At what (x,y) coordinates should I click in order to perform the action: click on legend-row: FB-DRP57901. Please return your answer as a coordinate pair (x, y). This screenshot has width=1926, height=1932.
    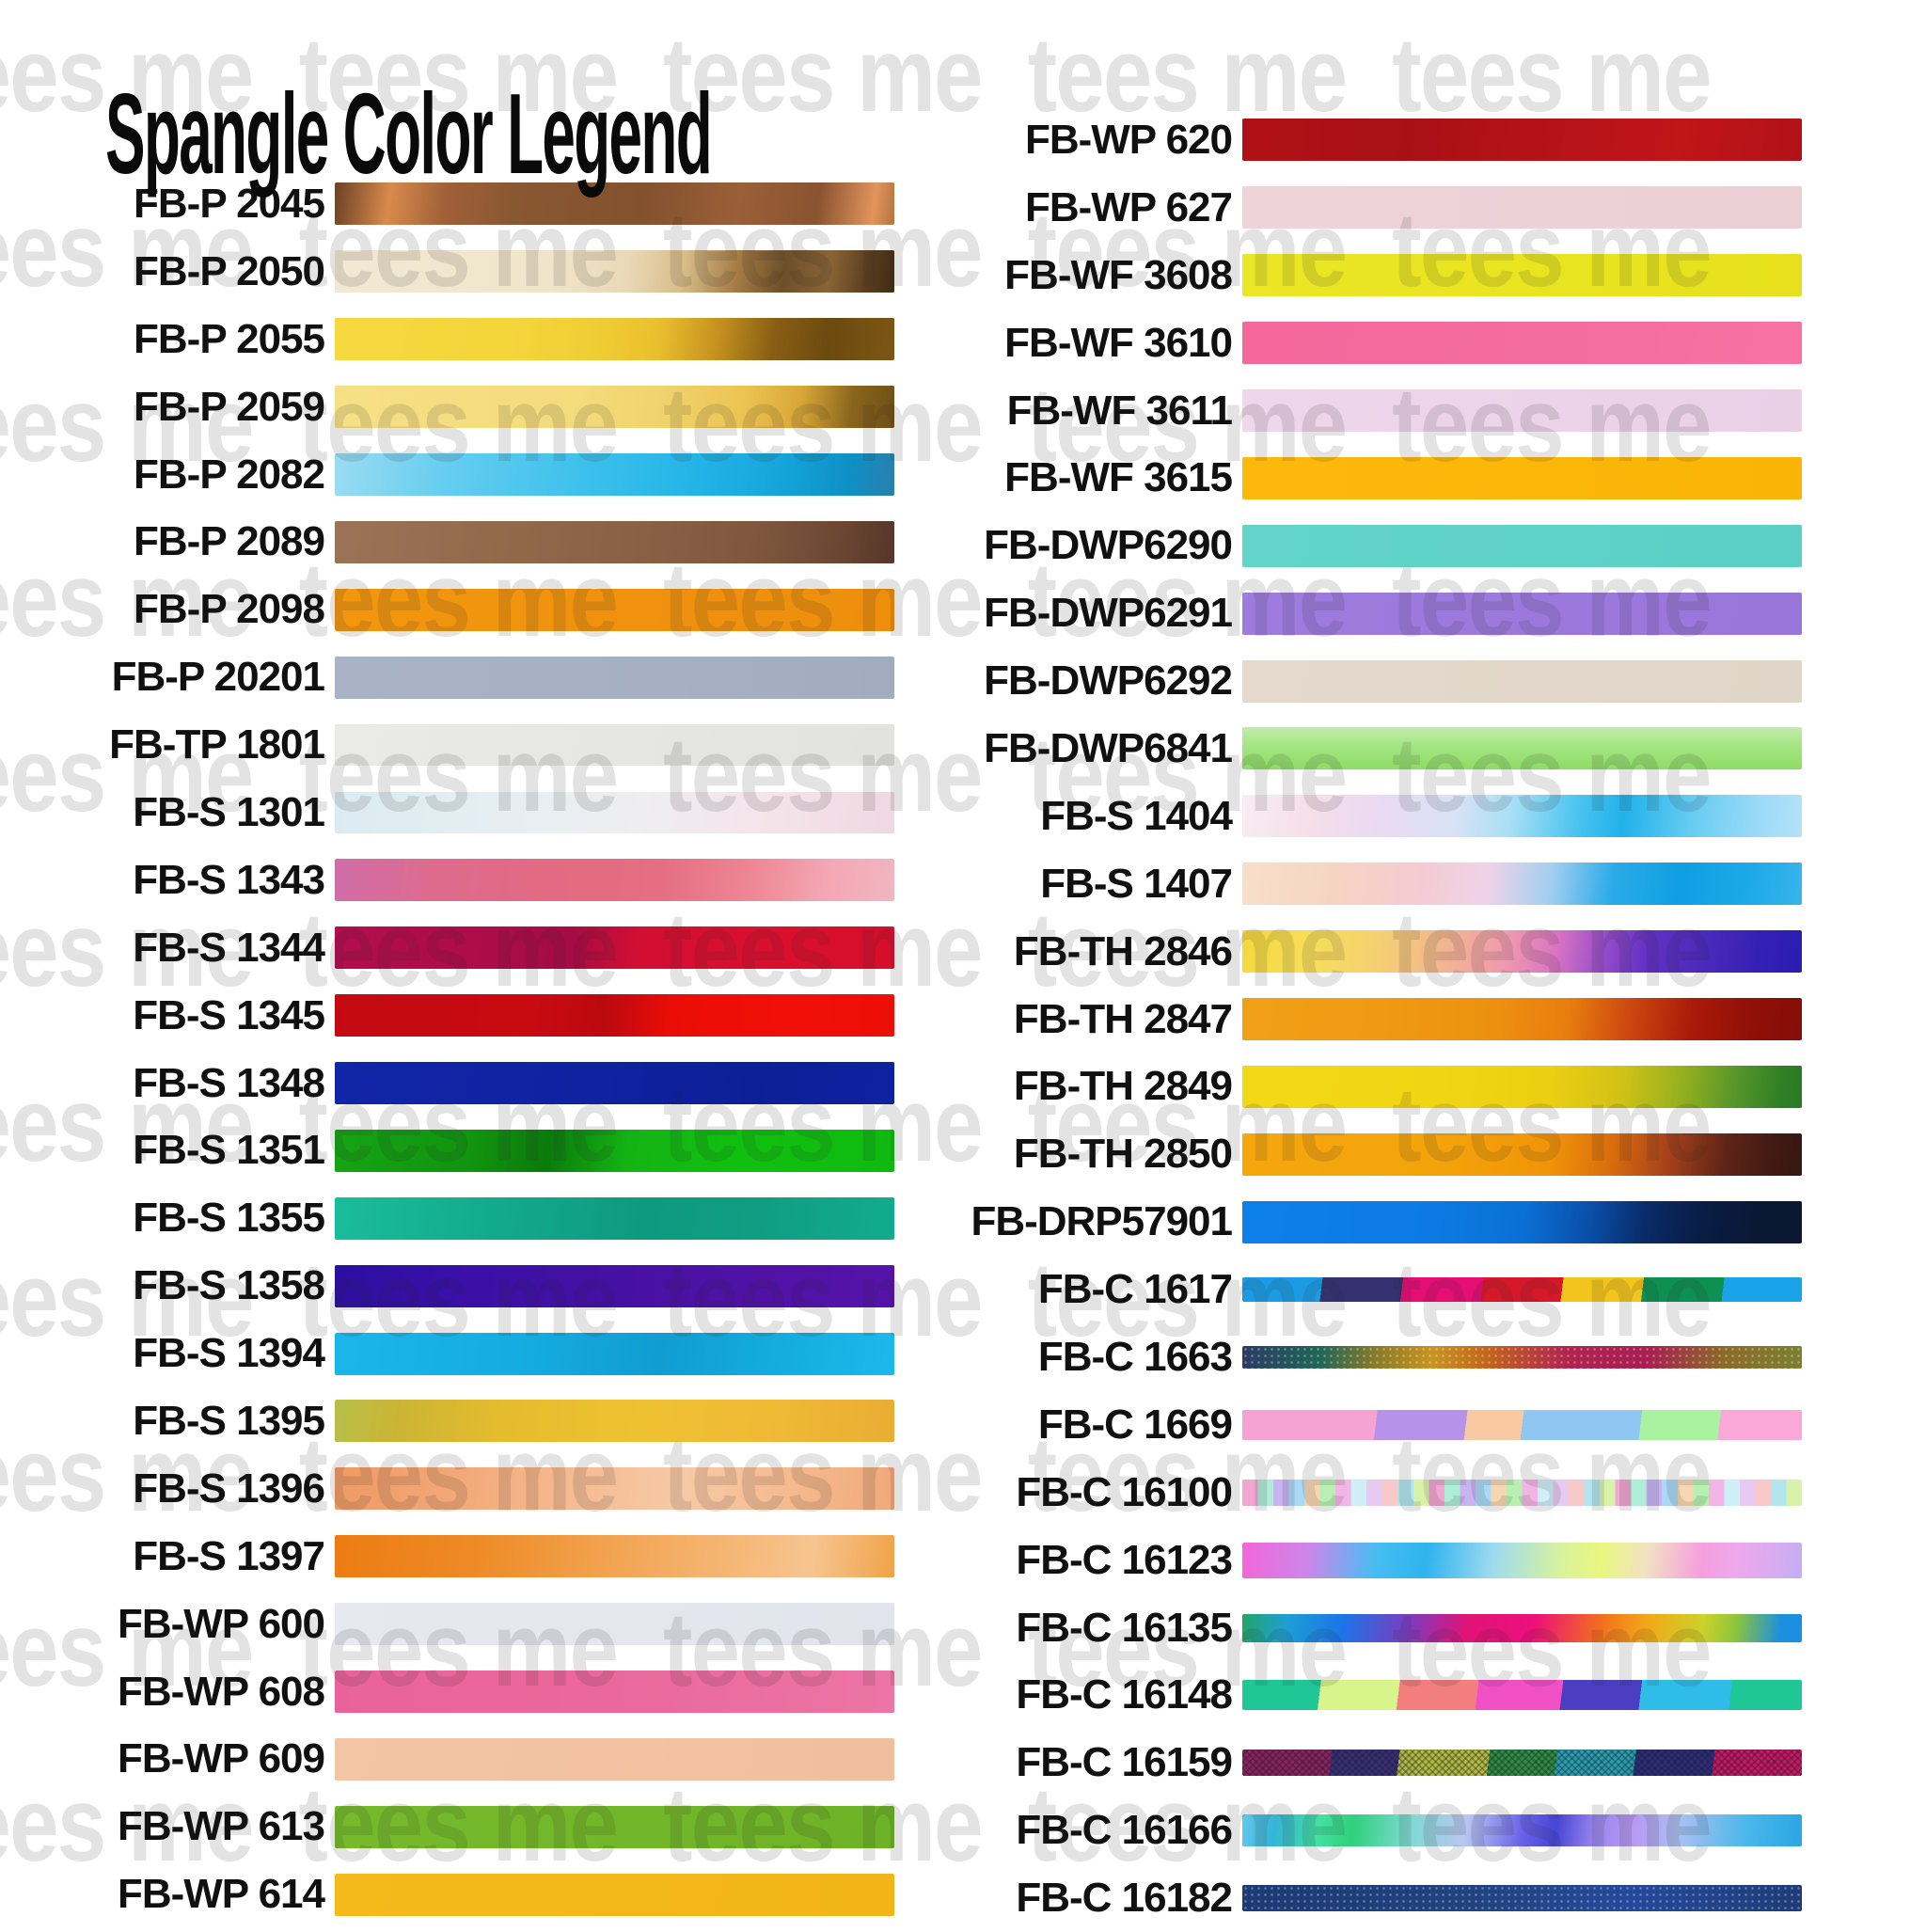
    Looking at the image, I should click on (1355, 1222).